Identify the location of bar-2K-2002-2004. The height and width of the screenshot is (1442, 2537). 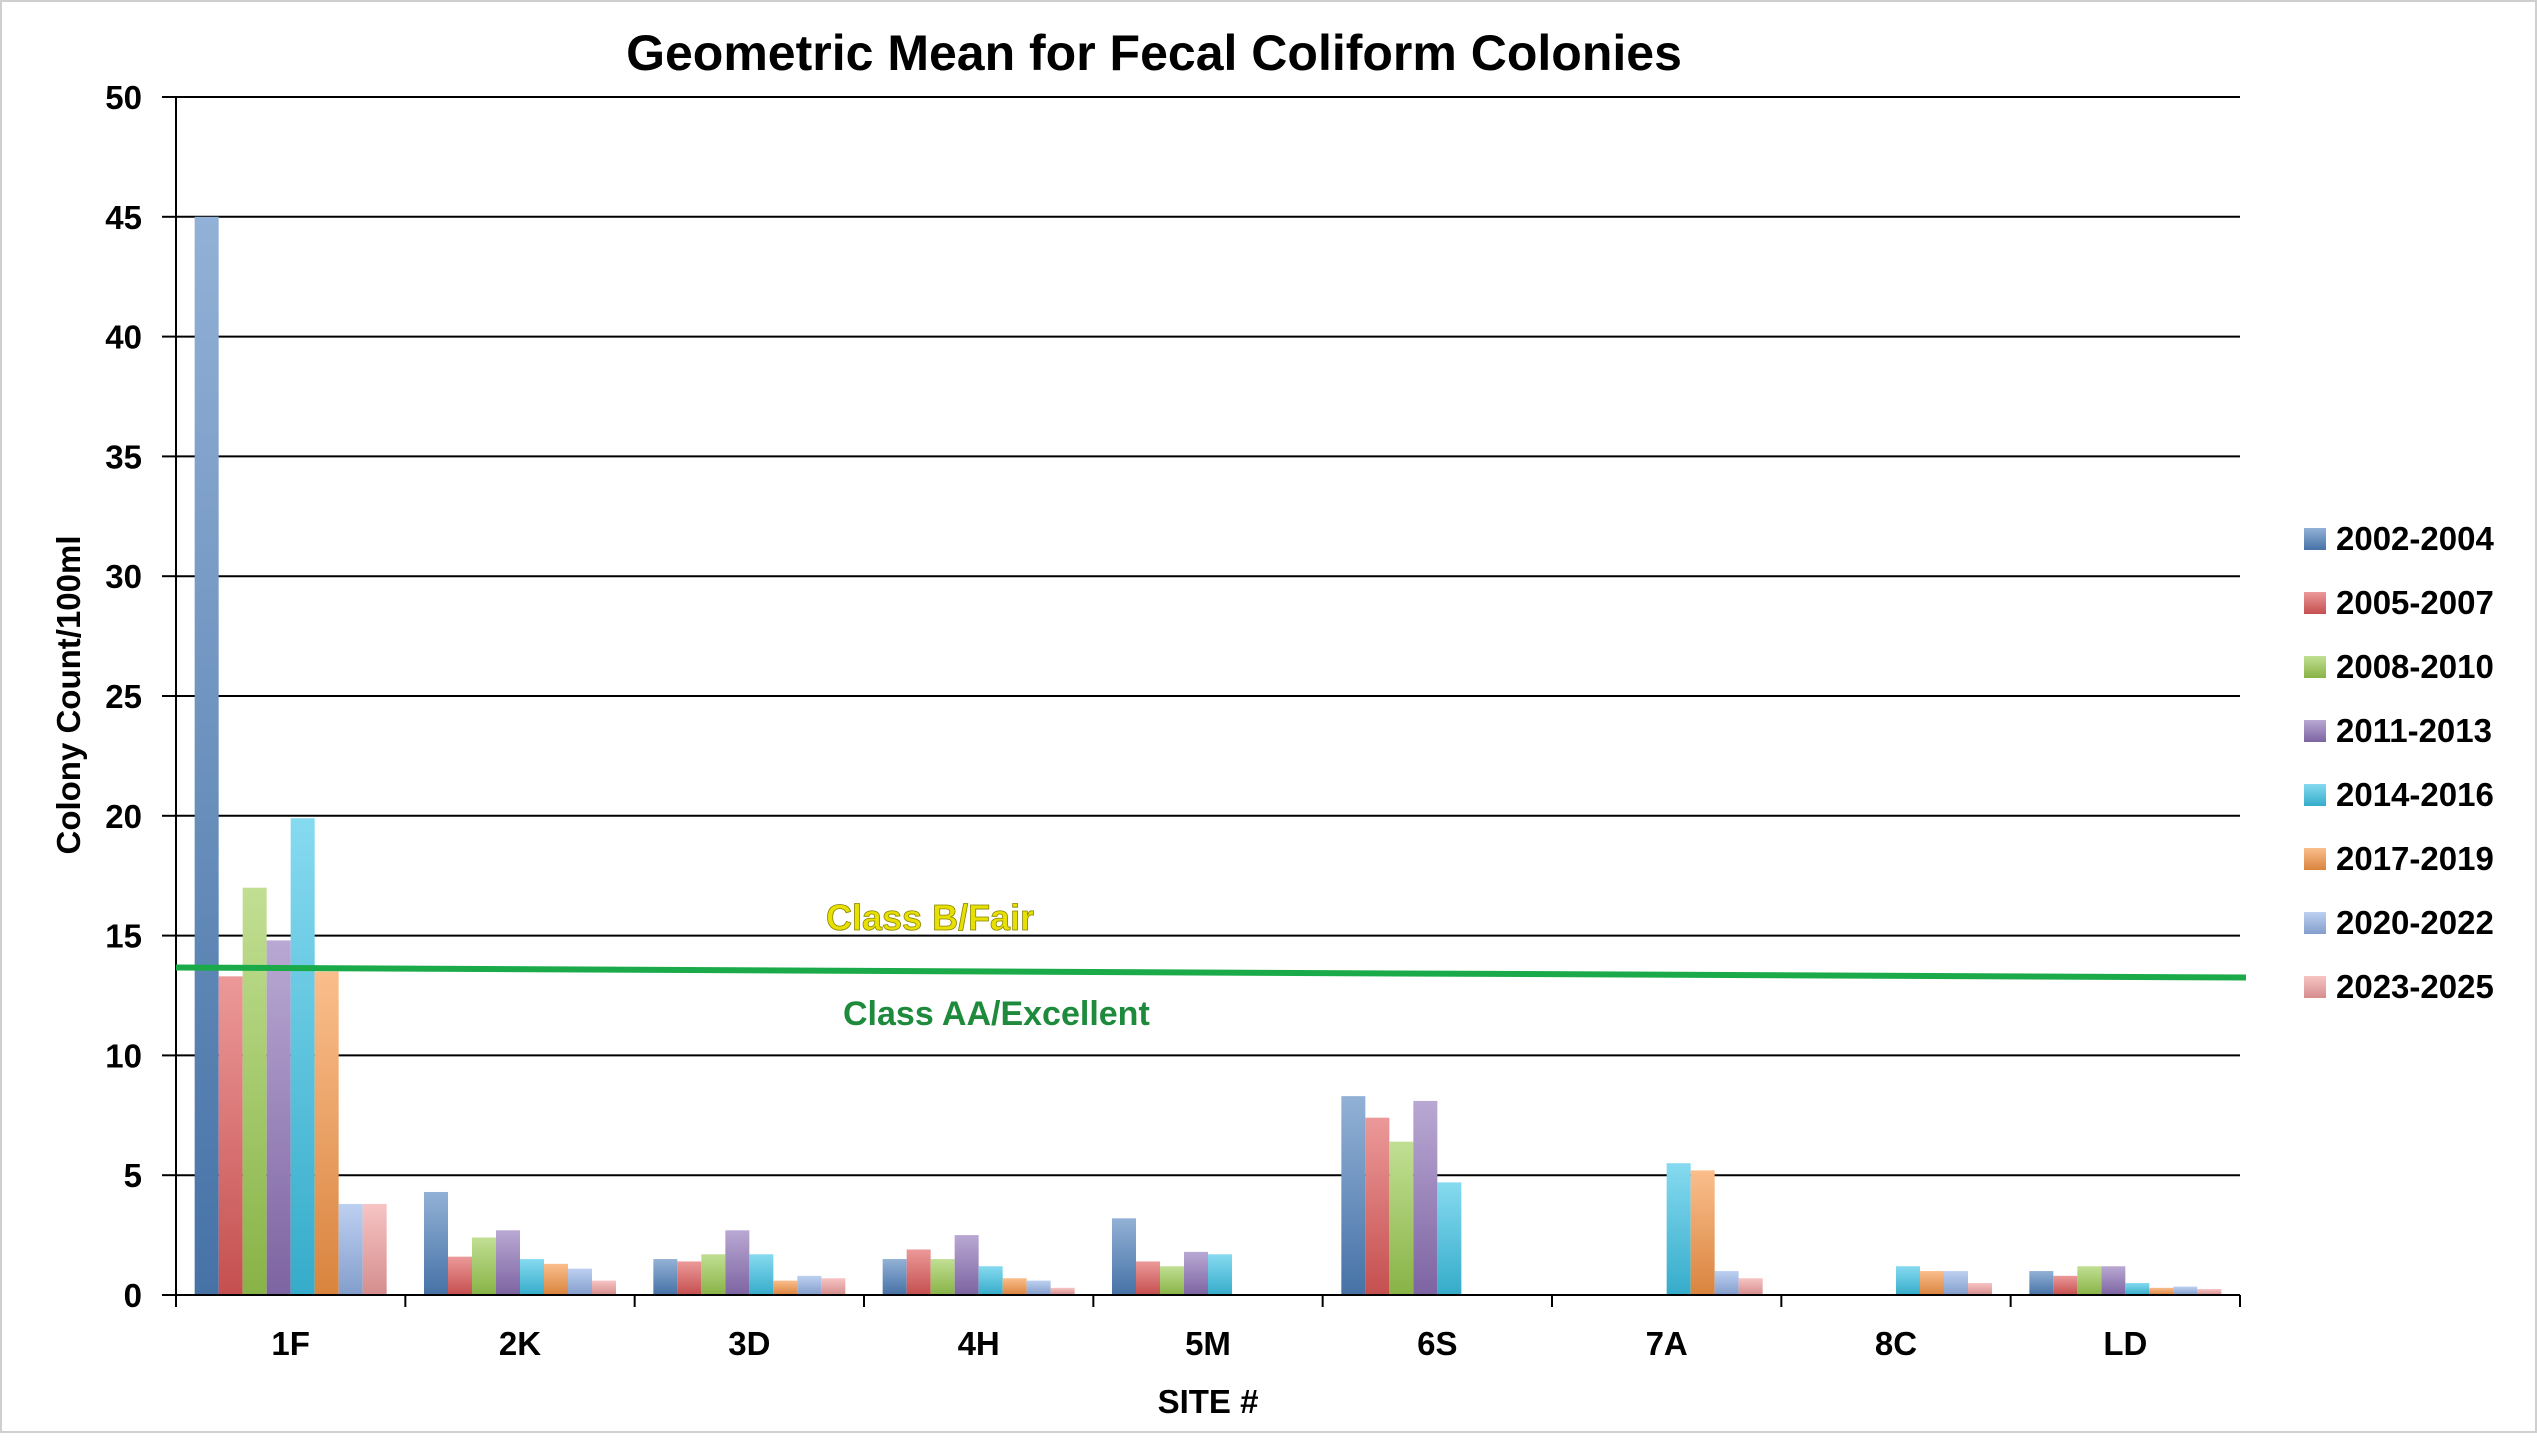
(436, 1243).